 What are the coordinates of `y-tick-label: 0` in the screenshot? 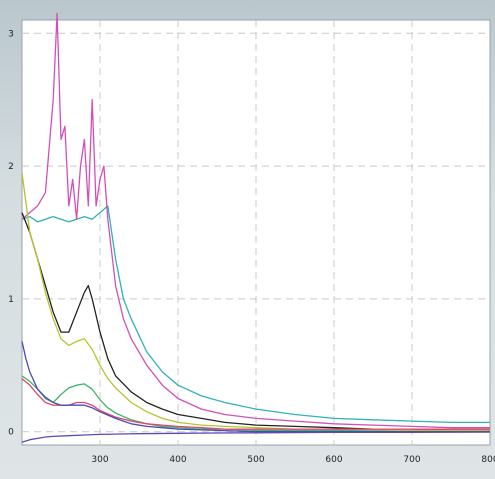 It's located at (11, 433).